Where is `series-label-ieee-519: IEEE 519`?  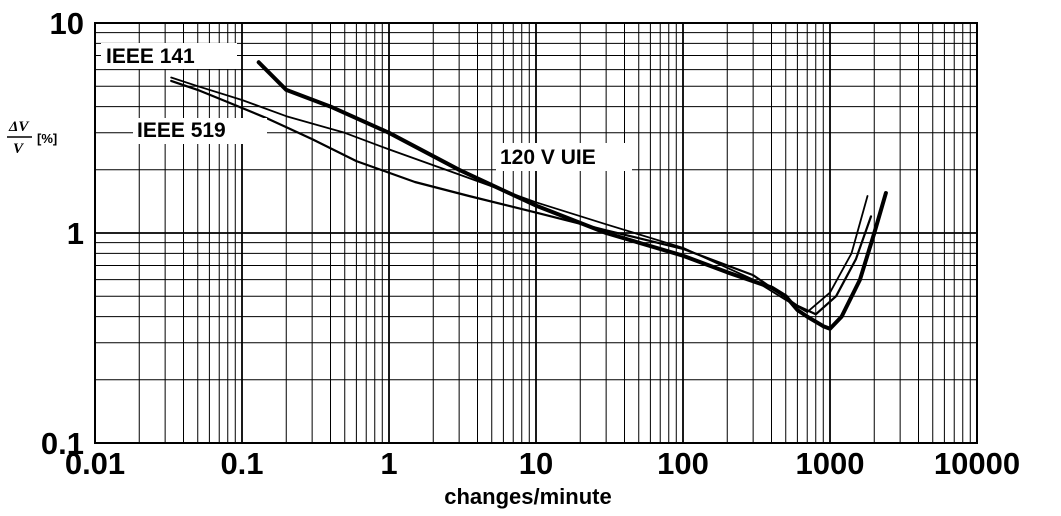 series-label-ieee-519: IEEE 519 is located at coordinates (200, 131).